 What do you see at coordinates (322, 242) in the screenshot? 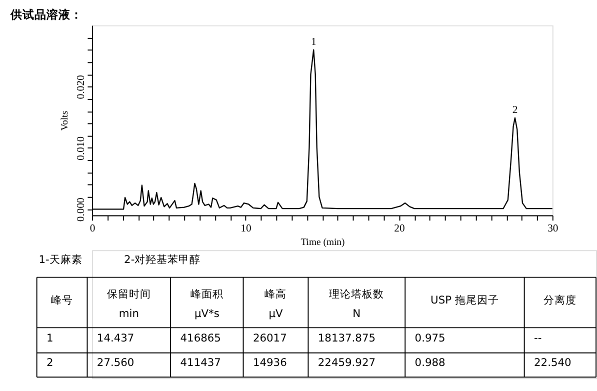
I see `x-axis-title: Time (min)` at bounding box center [322, 242].